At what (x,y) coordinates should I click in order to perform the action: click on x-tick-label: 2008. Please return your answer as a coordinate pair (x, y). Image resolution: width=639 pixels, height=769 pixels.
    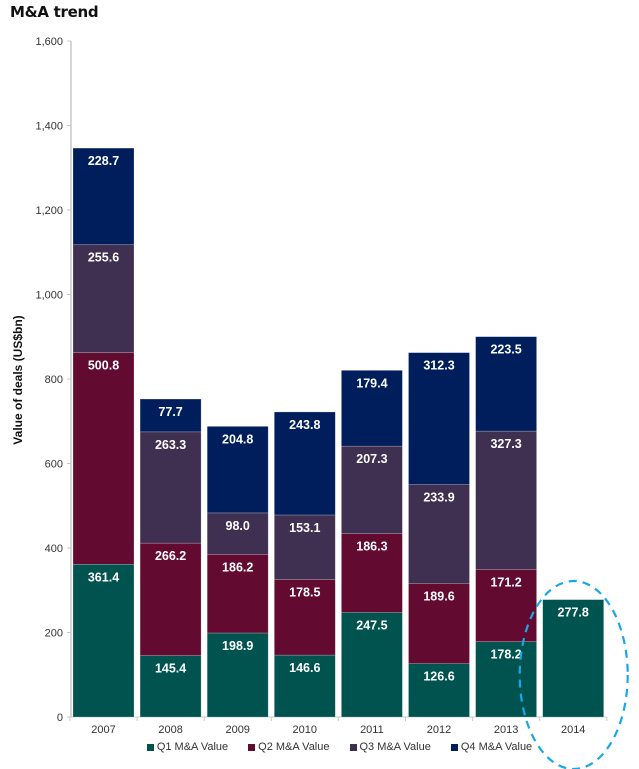
    Looking at the image, I should click on (170, 730).